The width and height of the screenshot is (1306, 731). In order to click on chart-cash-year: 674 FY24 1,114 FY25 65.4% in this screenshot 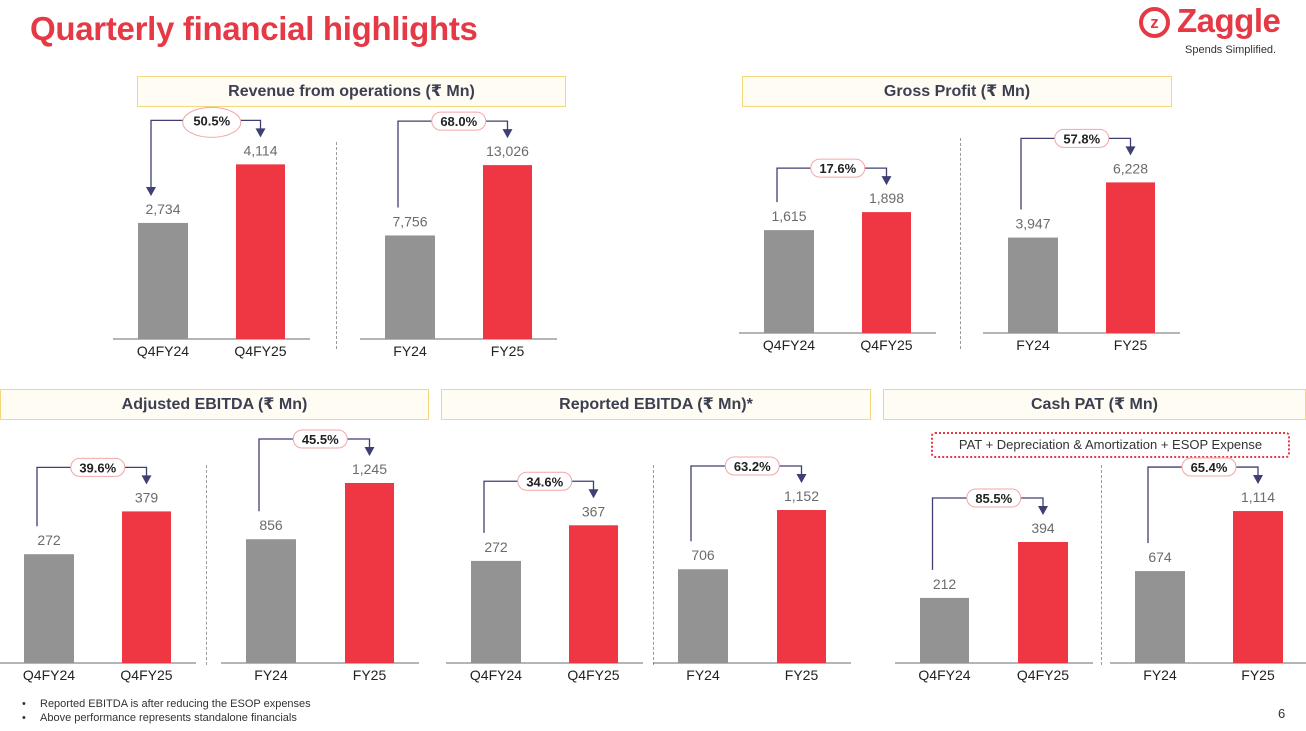, I will do `click(1208, 570)`.